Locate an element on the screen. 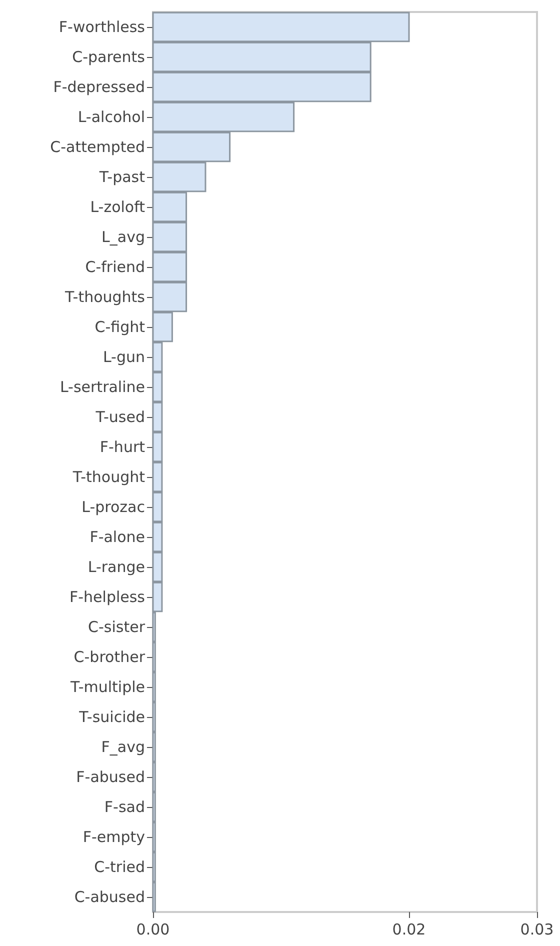 Image resolution: width=560 pixels, height=946 pixels. y-tick-label: C-friend is located at coordinates (115, 267).